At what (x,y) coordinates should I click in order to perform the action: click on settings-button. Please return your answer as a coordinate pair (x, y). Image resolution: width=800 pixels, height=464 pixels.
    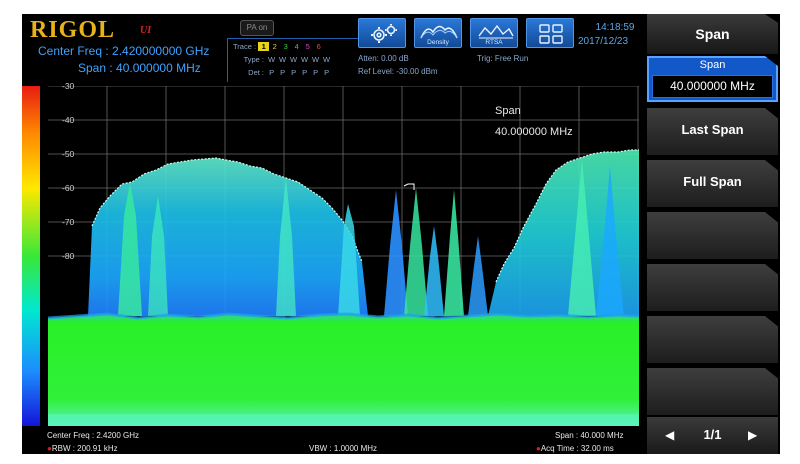
    Looking at the image, I should click on (382, 33).